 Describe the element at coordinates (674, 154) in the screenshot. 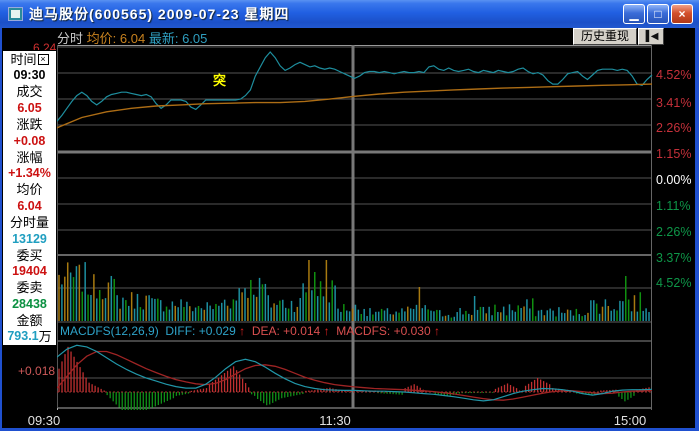

I see `percent-tick-label: 1.15%` at that location.